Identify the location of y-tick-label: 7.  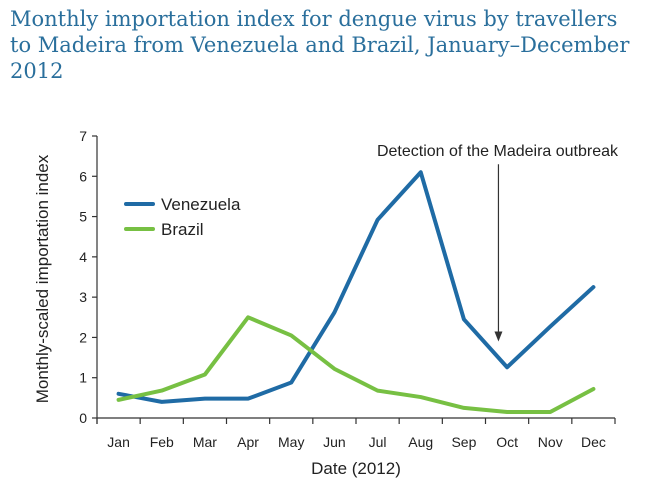
(83, 136).